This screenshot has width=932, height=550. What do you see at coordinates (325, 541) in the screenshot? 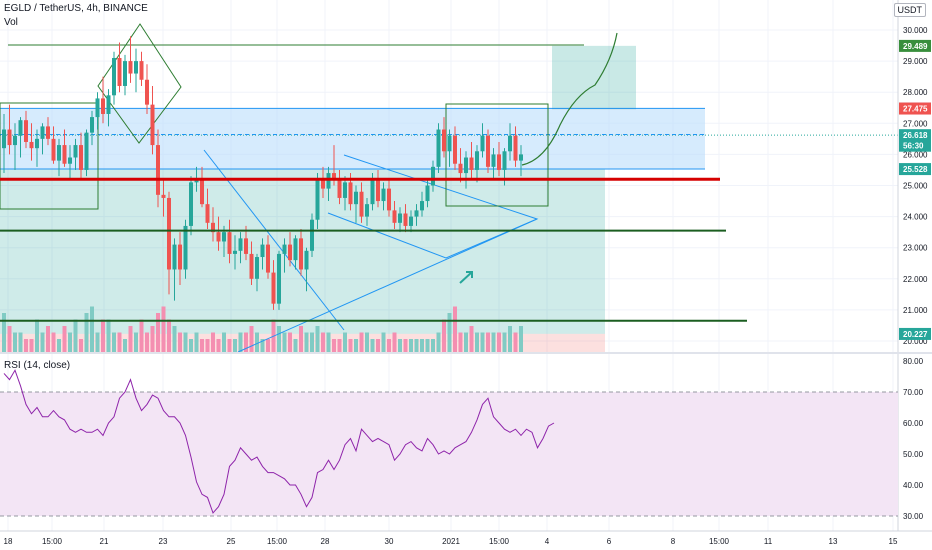
I see `x-tick-label: 28` at bounding box center [325, 541].